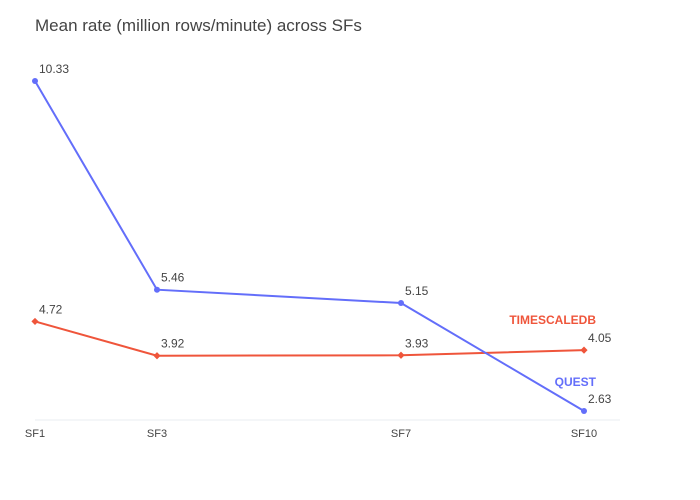 This screenshot has width=700, height=500. What do you see at coordinates (417, 291) in the screenshot?
I see `data-label: 5.15` at bounding box center [417, 291].